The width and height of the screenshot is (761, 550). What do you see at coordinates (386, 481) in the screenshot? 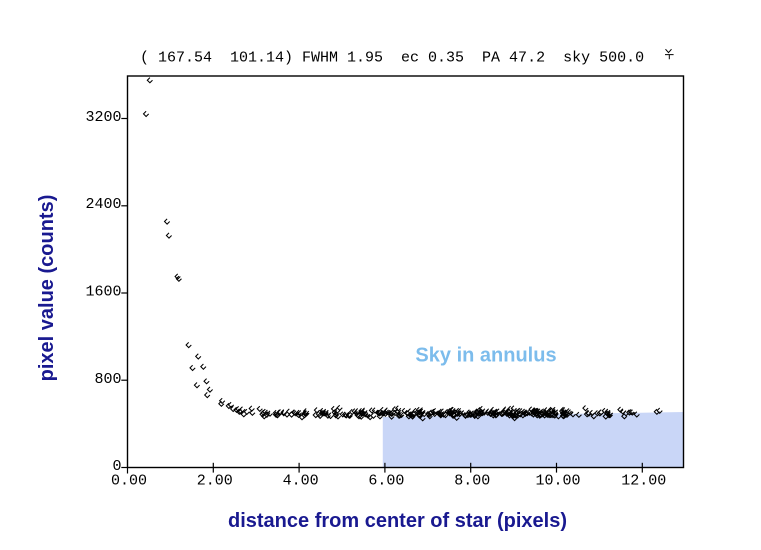
I see `svg-text: 6.00` at bounding box center [386, 481].